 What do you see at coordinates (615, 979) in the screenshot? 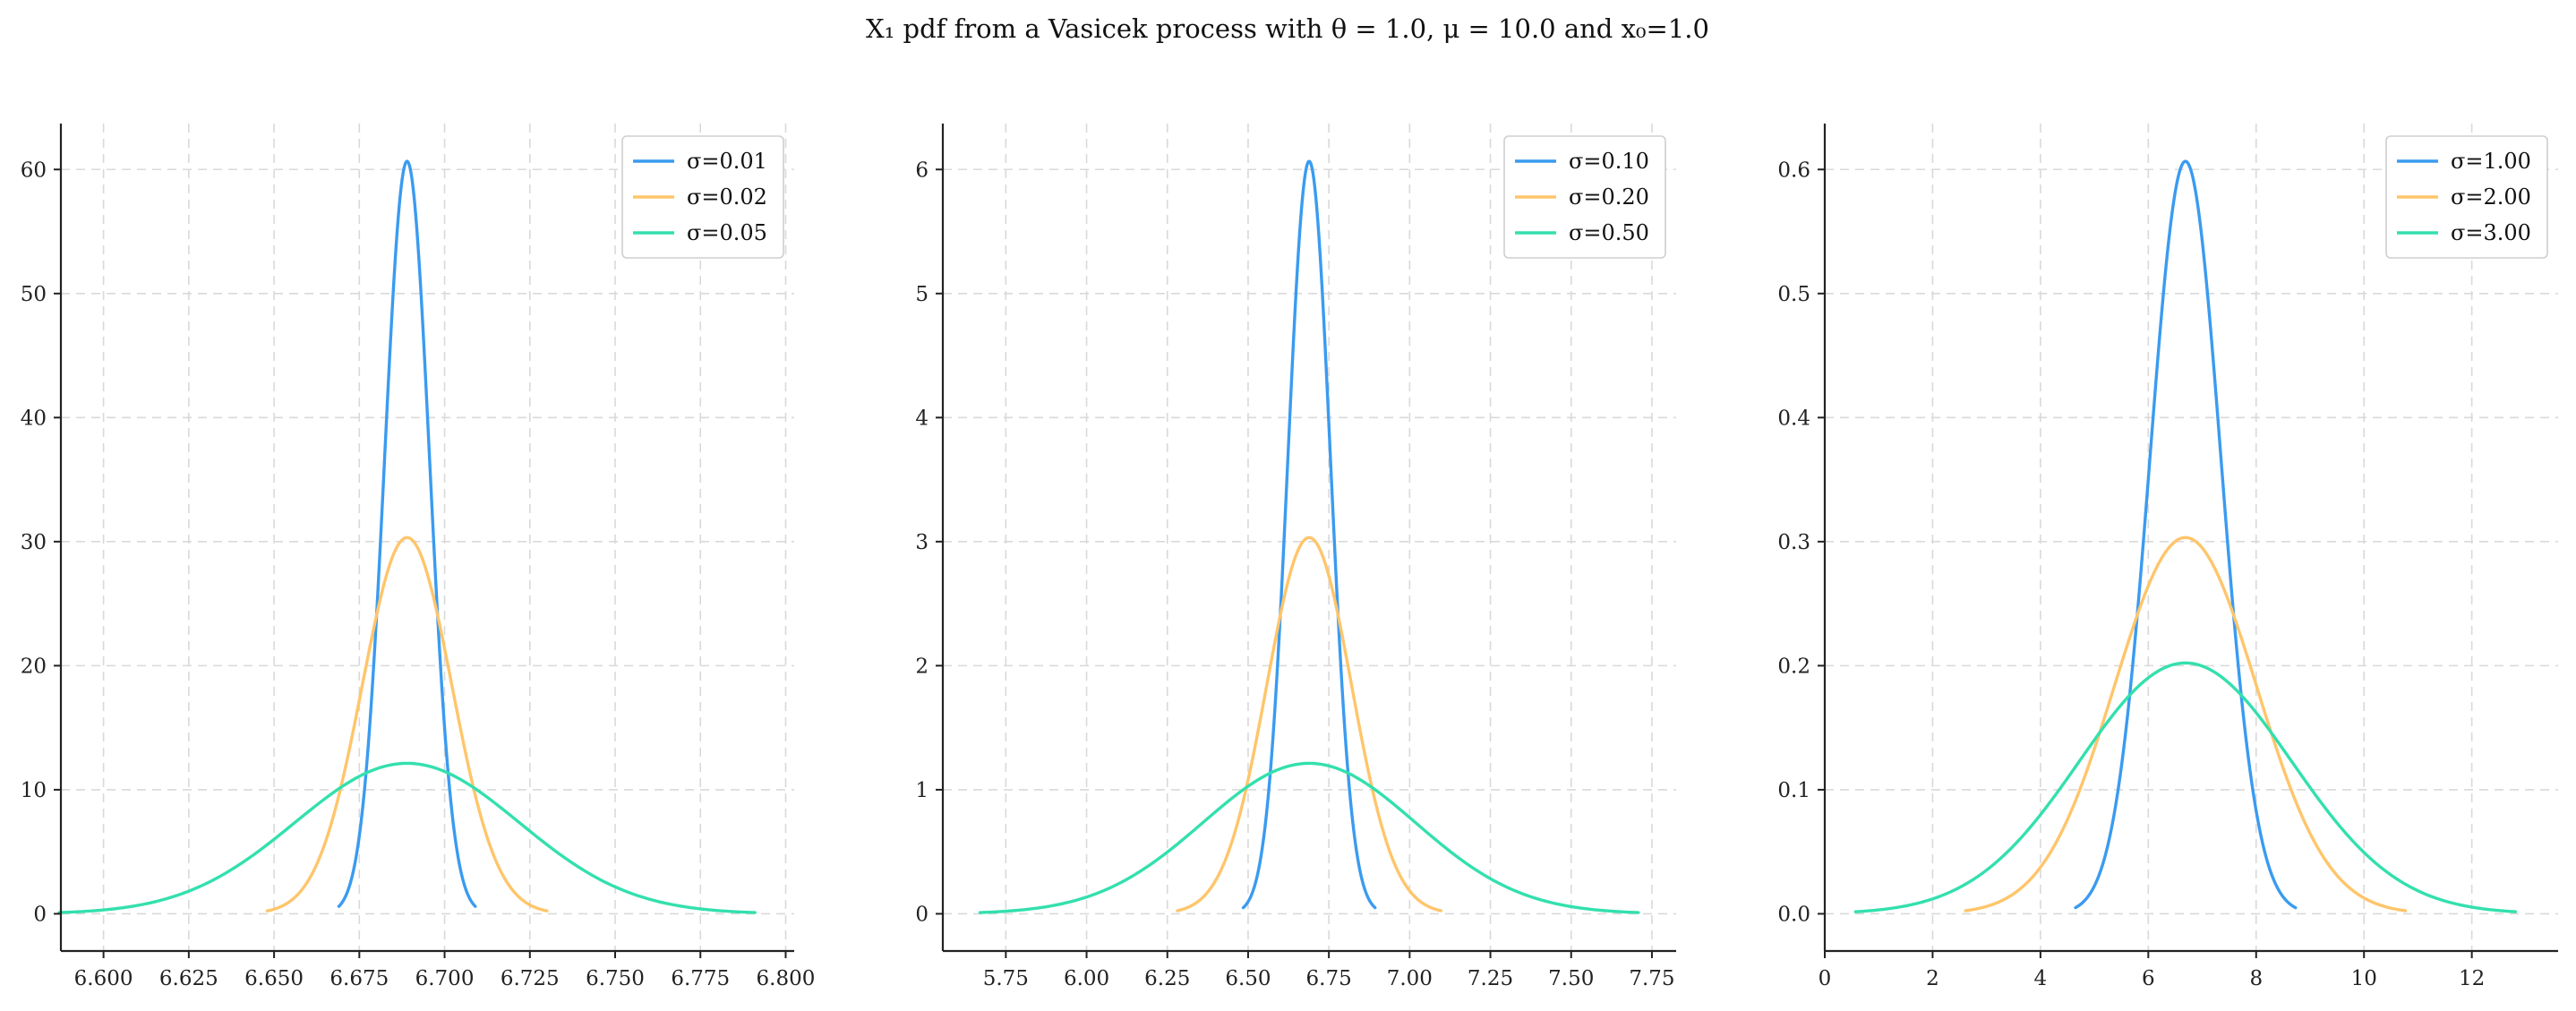
I see `x-tick-label: 6.750` at bounding box center [615, 979].